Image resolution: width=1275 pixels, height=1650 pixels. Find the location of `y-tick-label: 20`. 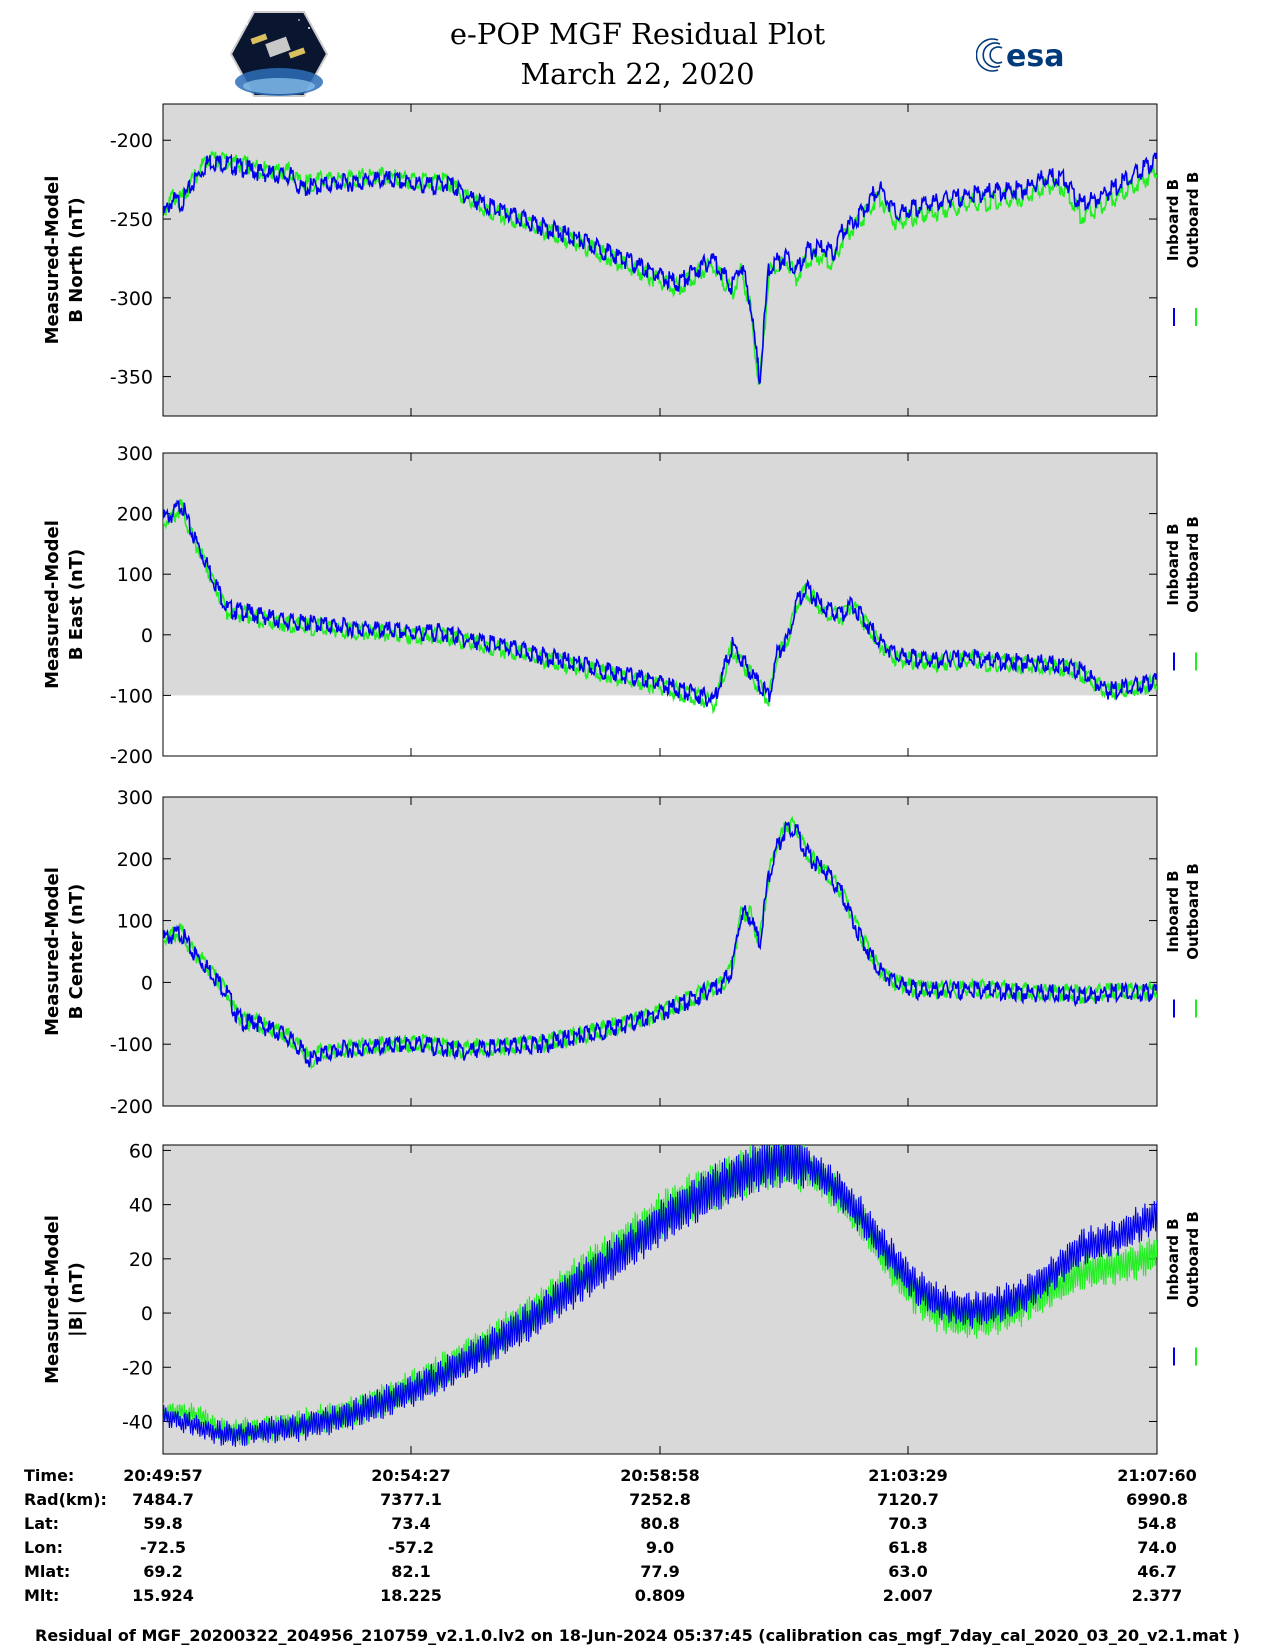

y-tick-label: 20 is located at coordinates (141, 1260).